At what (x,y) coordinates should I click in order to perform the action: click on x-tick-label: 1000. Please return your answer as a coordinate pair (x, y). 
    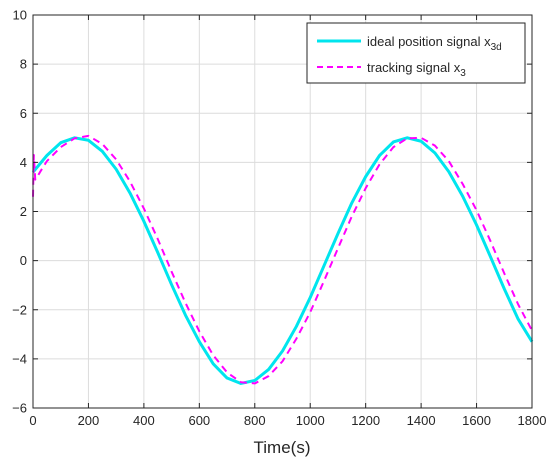
    Looking at the image, I should click on (310, 420).